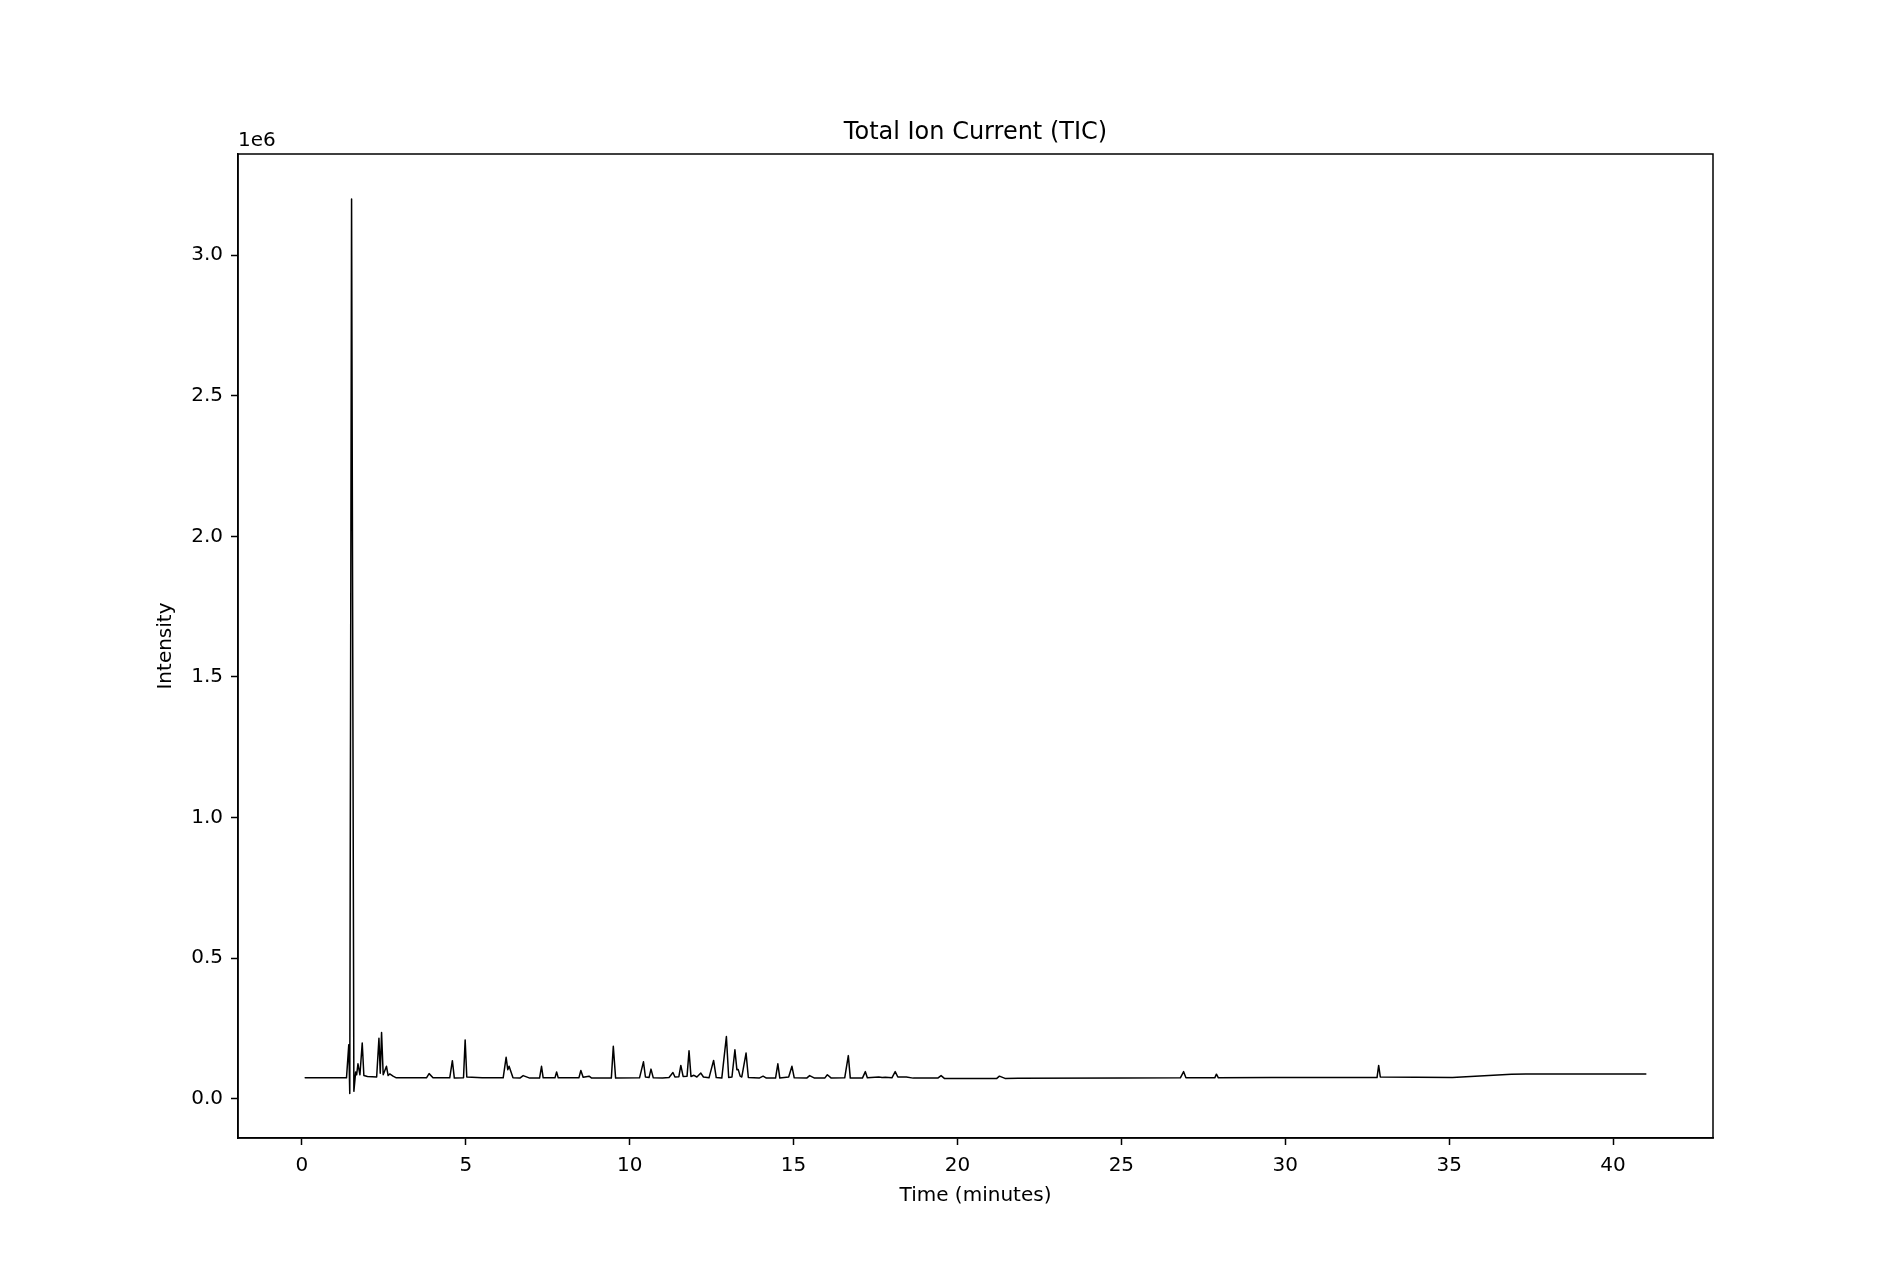 The width and height of the screenshot is (1904, 1280). I want to click on y-tick-label: 2.0, so click(207, 534).